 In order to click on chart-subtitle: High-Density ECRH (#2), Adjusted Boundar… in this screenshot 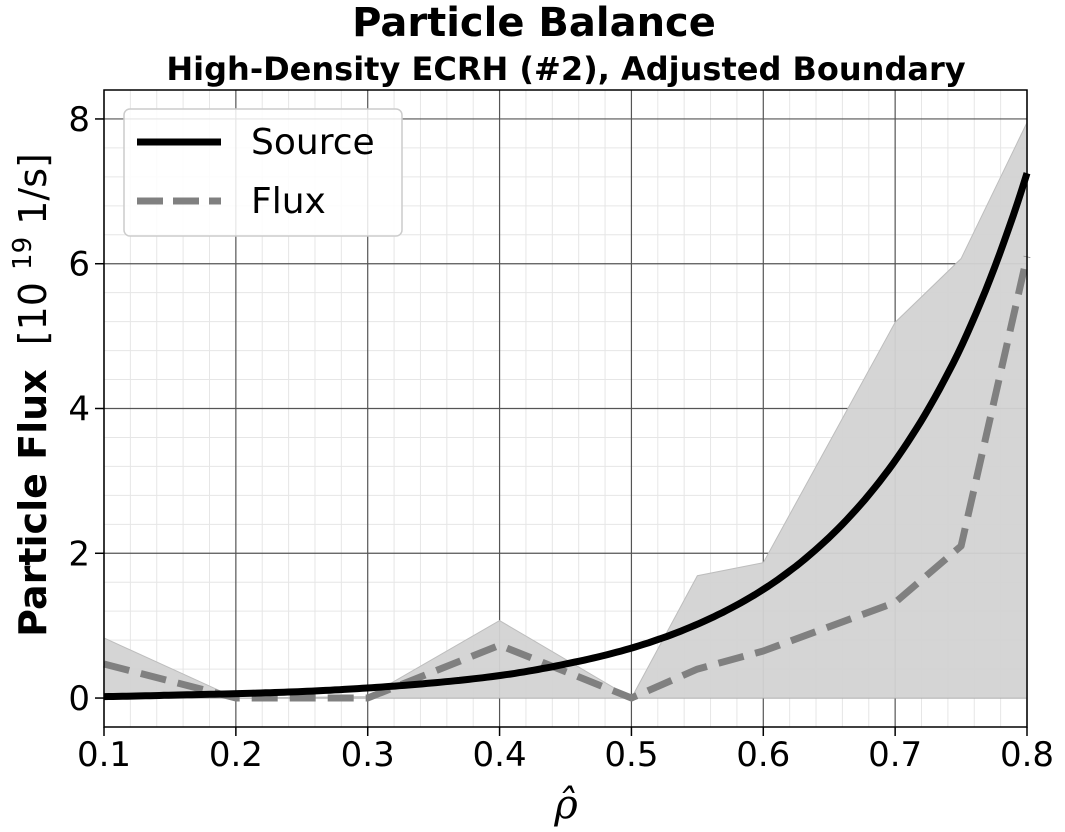, I will do `click(565, 69)`.